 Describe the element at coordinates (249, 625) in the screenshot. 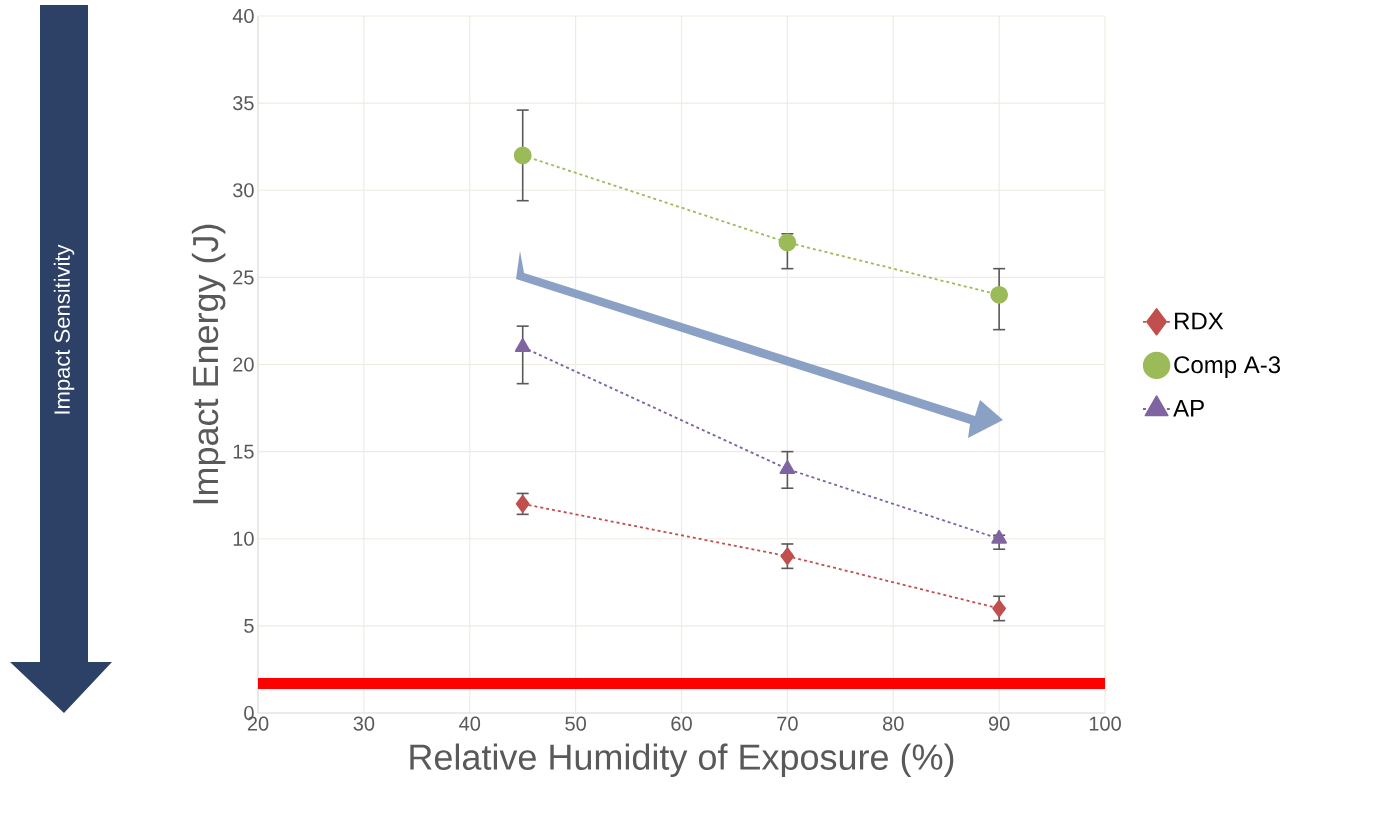

I see `y-tick-label: 5` at that location.